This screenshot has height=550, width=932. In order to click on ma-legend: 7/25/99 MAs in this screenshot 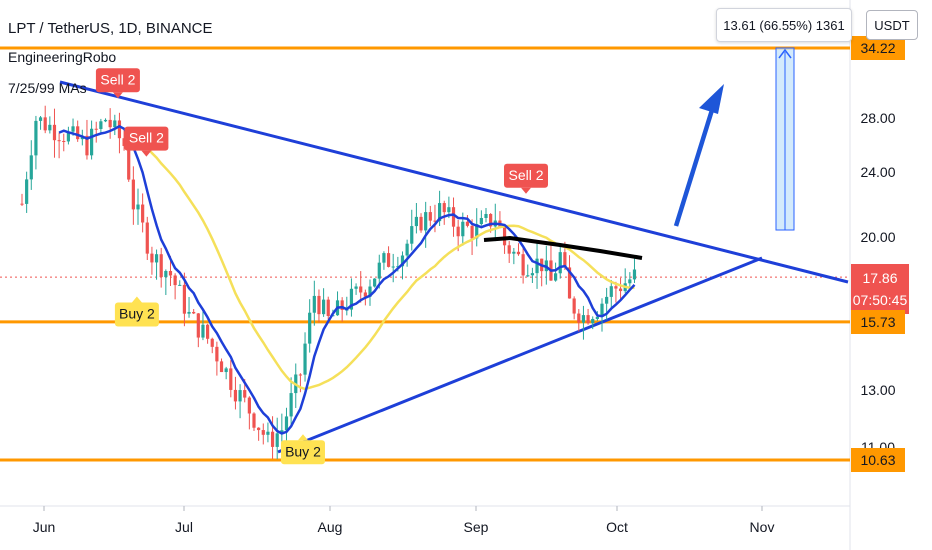, I will do `click(47, 88)`.